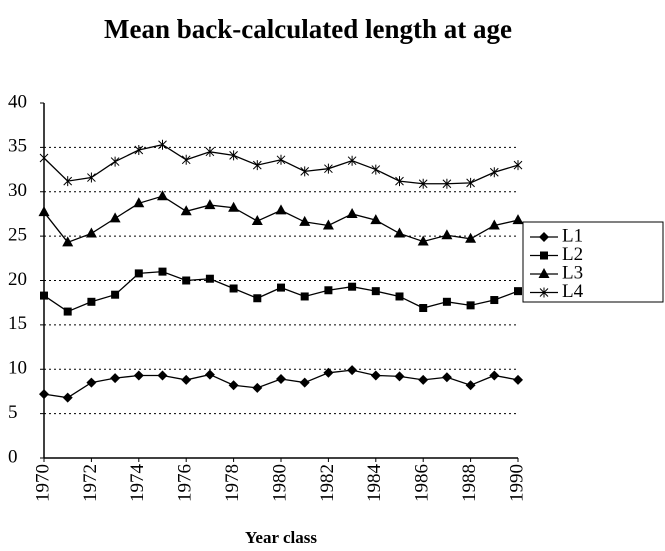  Describe the element at coordinates (572, 235) in the screenshot. I see `legend-label: L1` at that location.